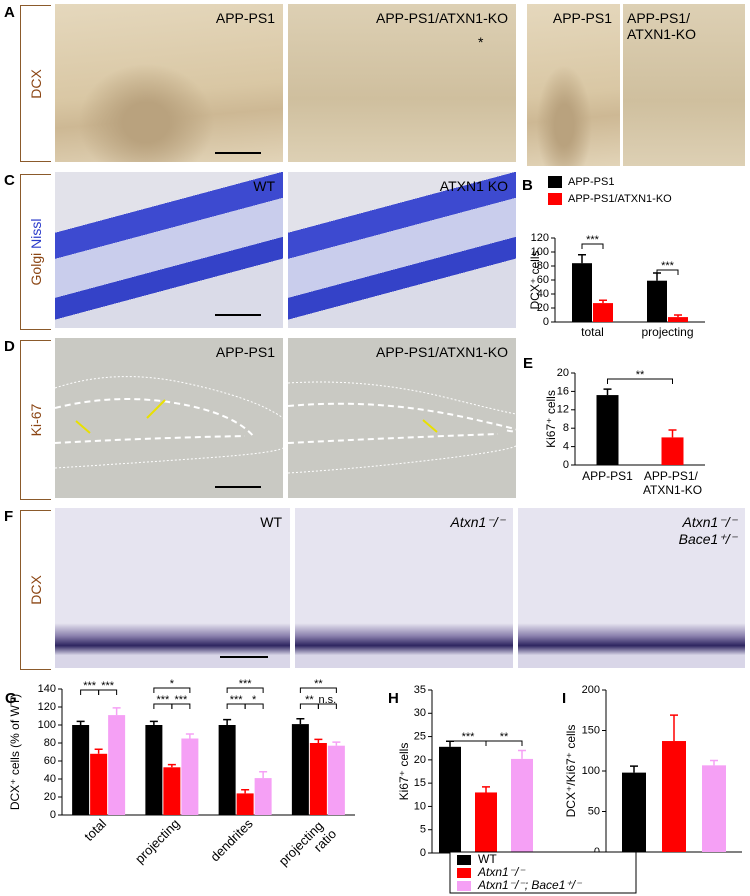 Image resolution: width=750 pixels, height=896 pixels. Describe the element at coordinates (564, 698) in the screenshot. I see `panel-letter: I` at that location.